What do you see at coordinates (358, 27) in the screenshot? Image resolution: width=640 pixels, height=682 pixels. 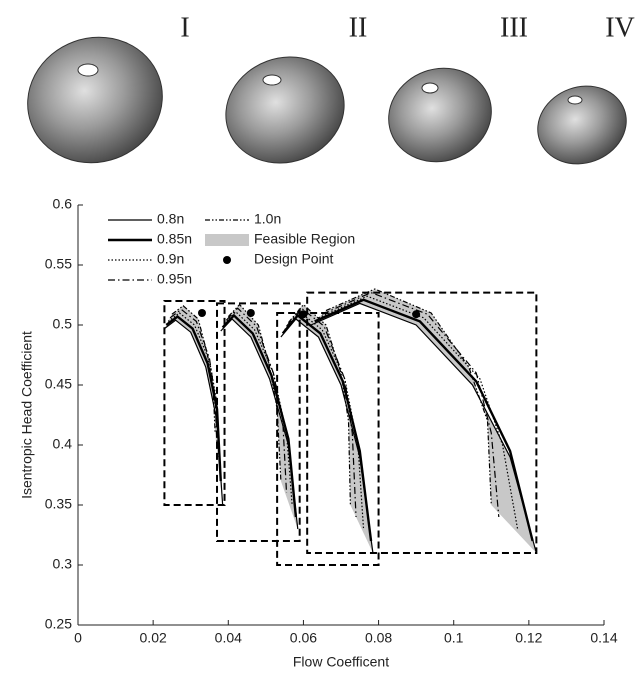 I see `impeller-label: II` at bounding box center [358, 27].